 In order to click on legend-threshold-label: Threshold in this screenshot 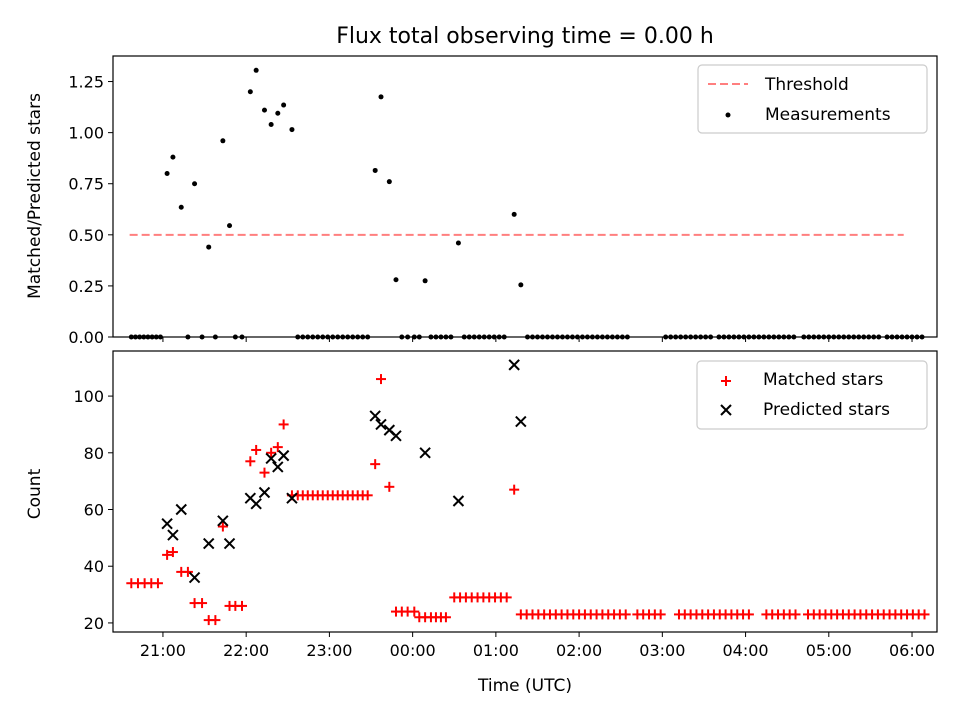, I will do `click(806, 85)`.